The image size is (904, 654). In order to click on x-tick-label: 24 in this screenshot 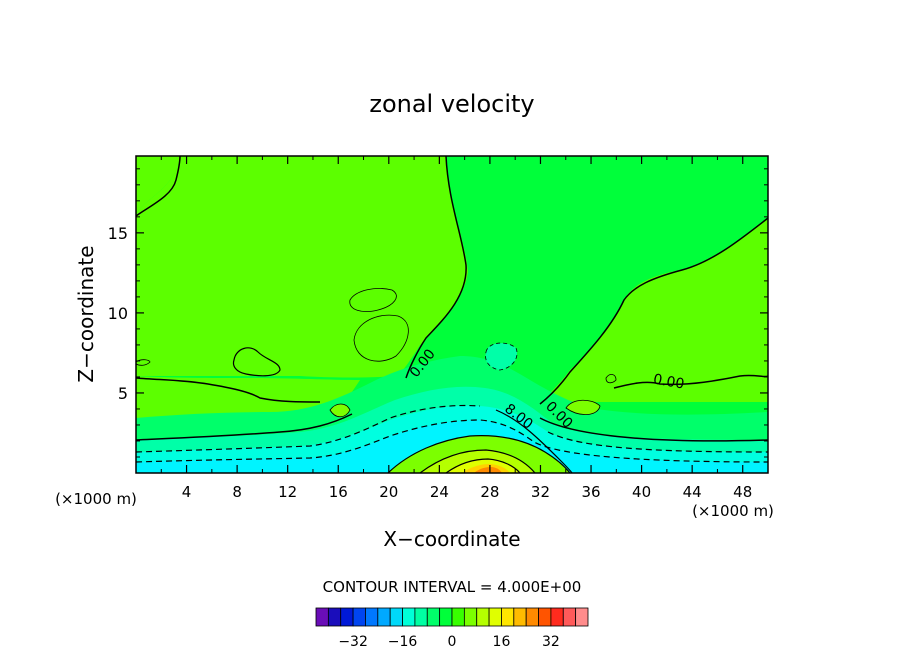, I will do `click(439, 492)`.